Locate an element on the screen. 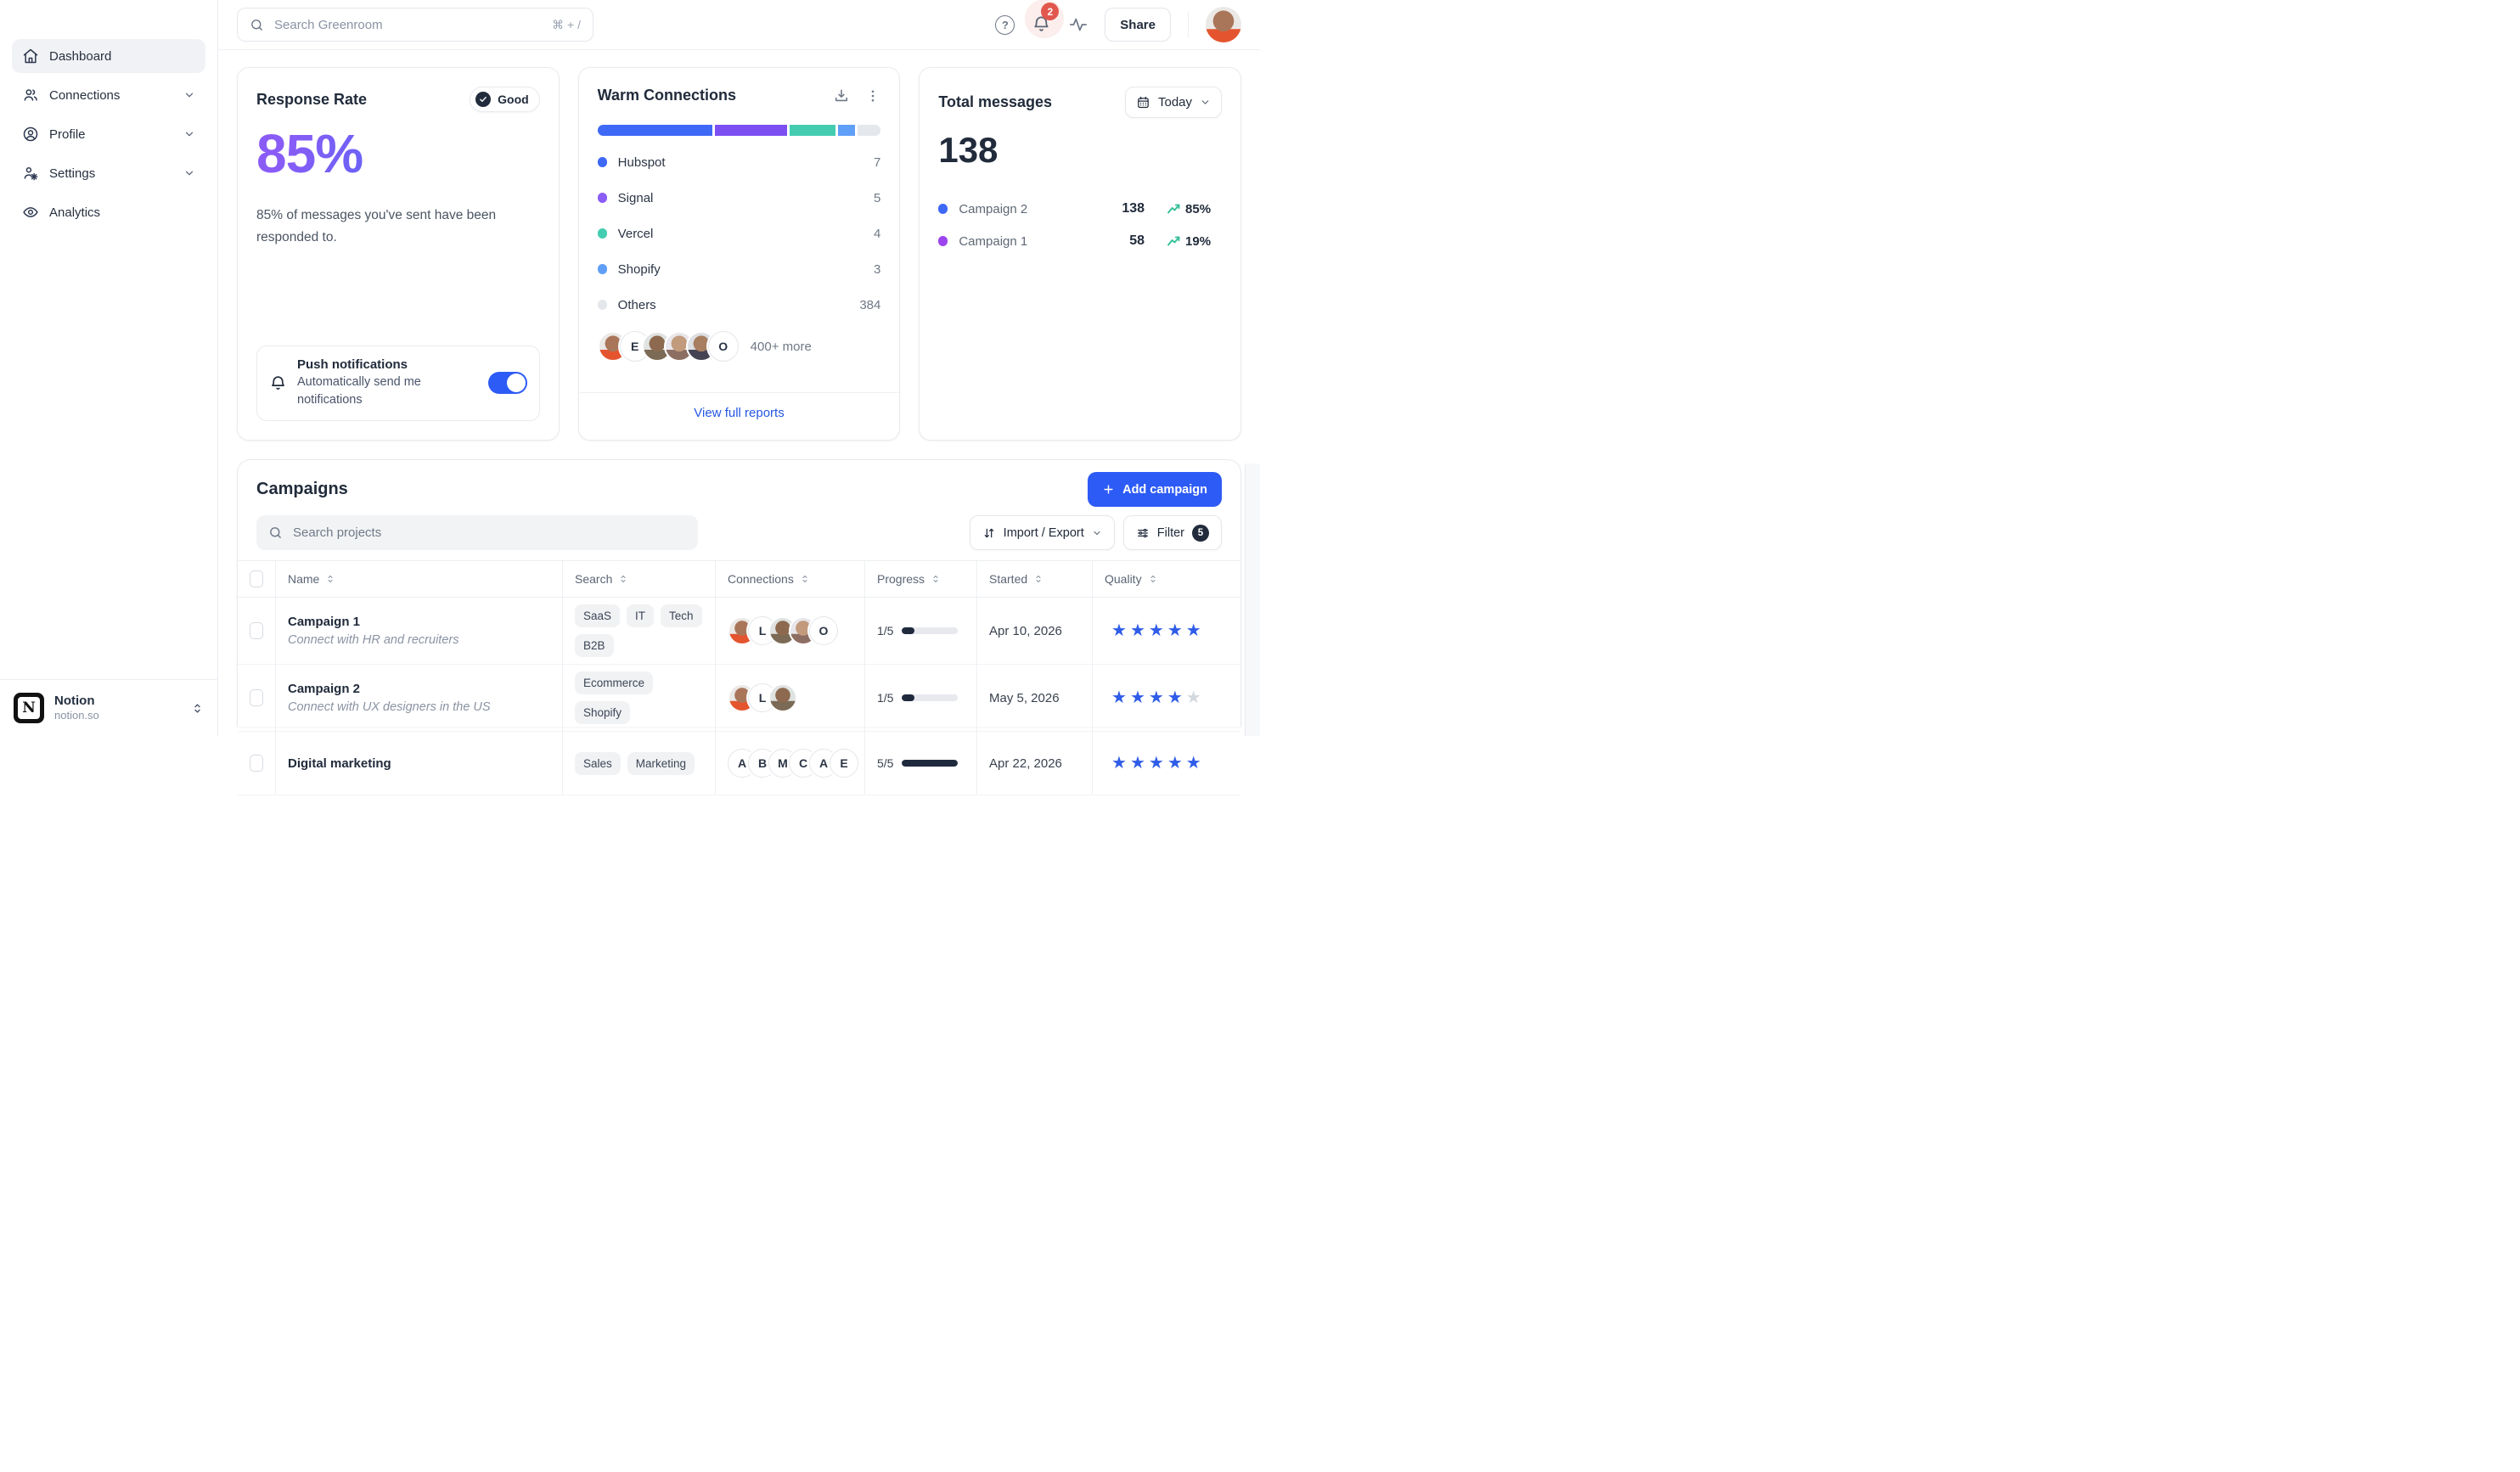 This screenshot has width=2520, height=1472. column-header-progress: Progress is located at coordinates (920, 579).